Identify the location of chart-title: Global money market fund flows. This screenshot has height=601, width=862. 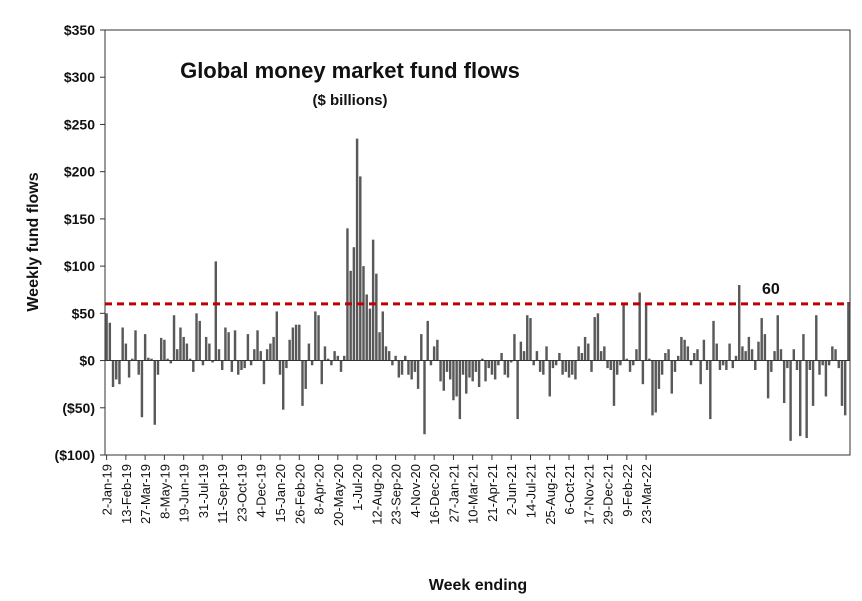
(350, 70).